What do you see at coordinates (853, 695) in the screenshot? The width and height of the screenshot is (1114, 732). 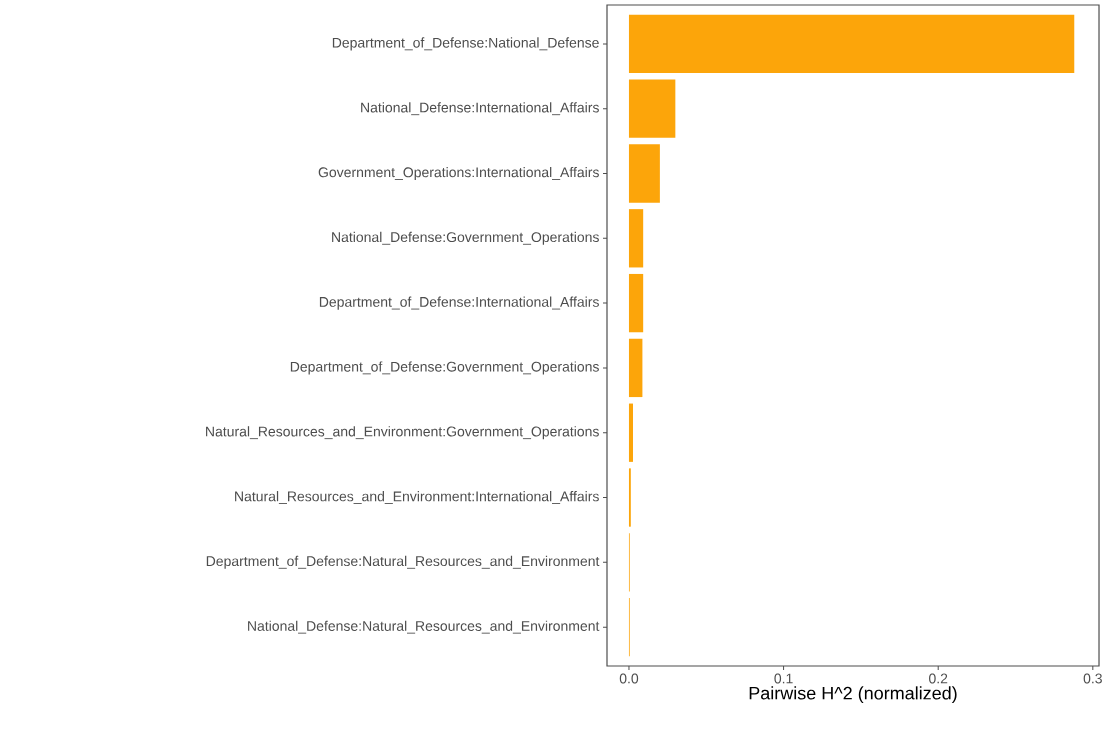 I see `x-axis-title: Pairwise H^2 (normalized)` at bounding box center [853, 695].